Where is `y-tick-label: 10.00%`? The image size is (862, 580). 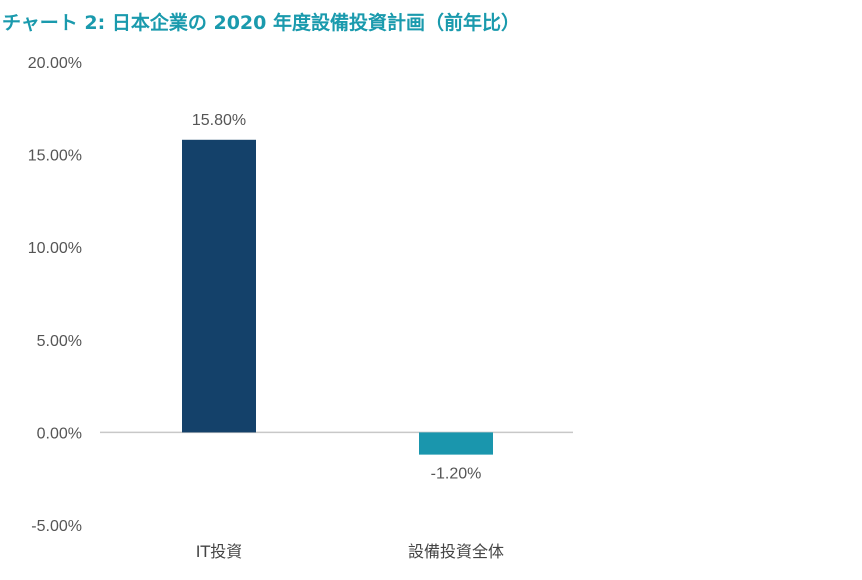
y-tick-label: 10.00% is located at coordinates (55, 248).